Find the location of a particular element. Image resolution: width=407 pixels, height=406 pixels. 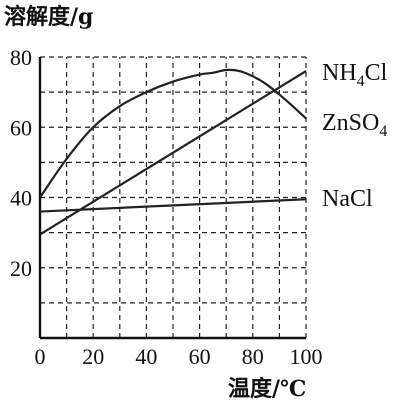

series-label-nh4cl: NH4Cl is located at coordinates (355, 75).